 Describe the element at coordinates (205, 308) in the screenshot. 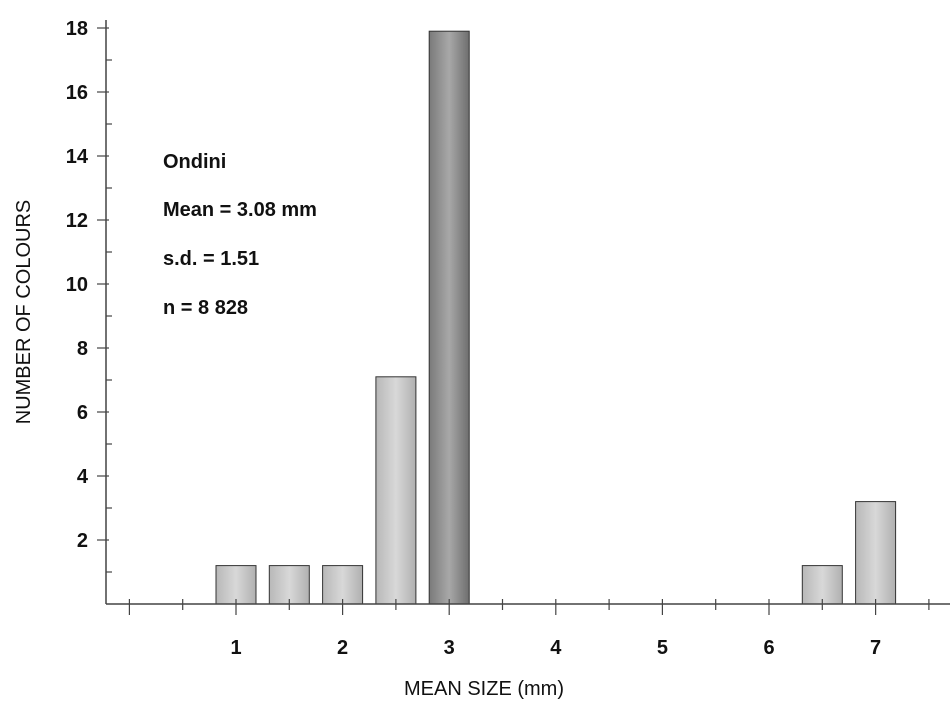

I see `annotation-n: n = 8 828` at that location.